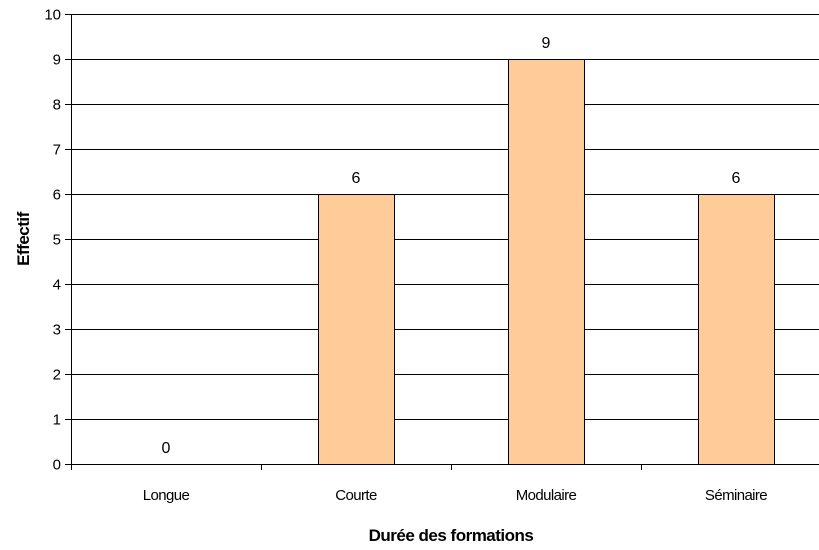  What do you see at coordinates (57, 330) in the screenshot?
I see `y-tick-label: 3` at bounding box center [57, 330].